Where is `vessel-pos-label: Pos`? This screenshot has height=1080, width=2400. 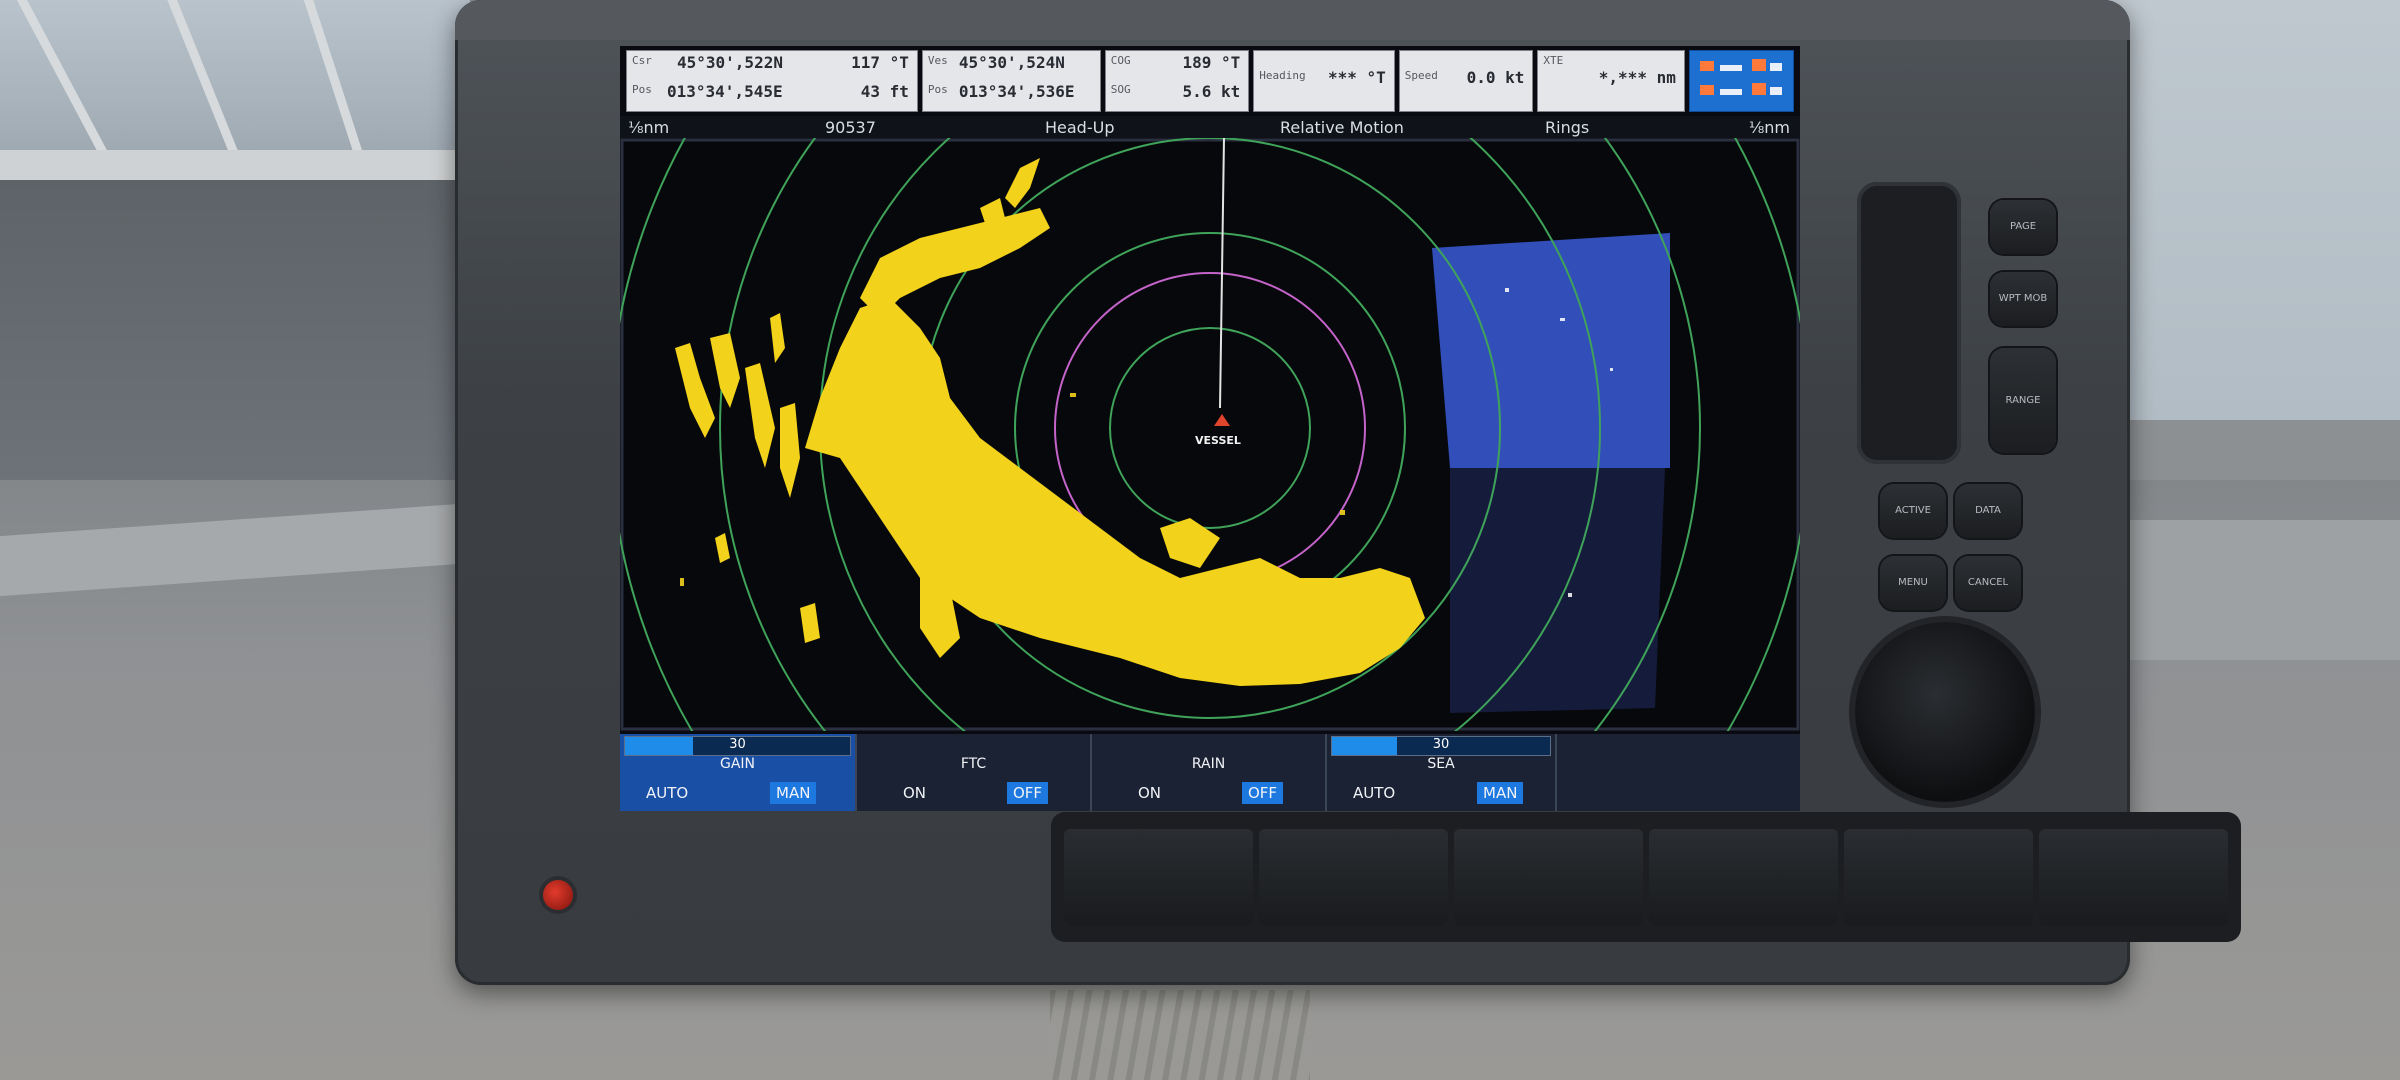 vessel-pos-label: Pos is located at coordinates (937, 89).